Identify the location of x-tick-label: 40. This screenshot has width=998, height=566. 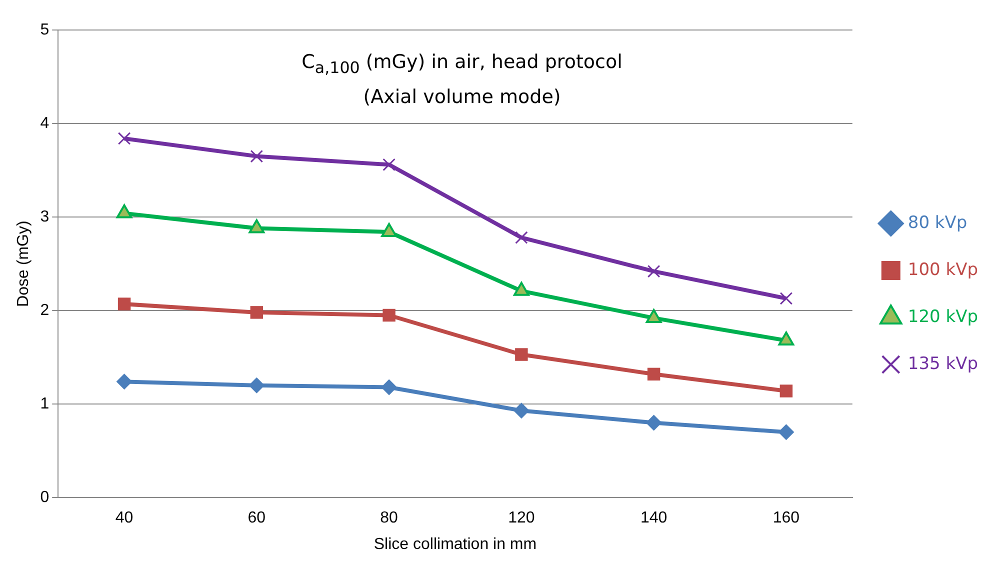
(124, 518).